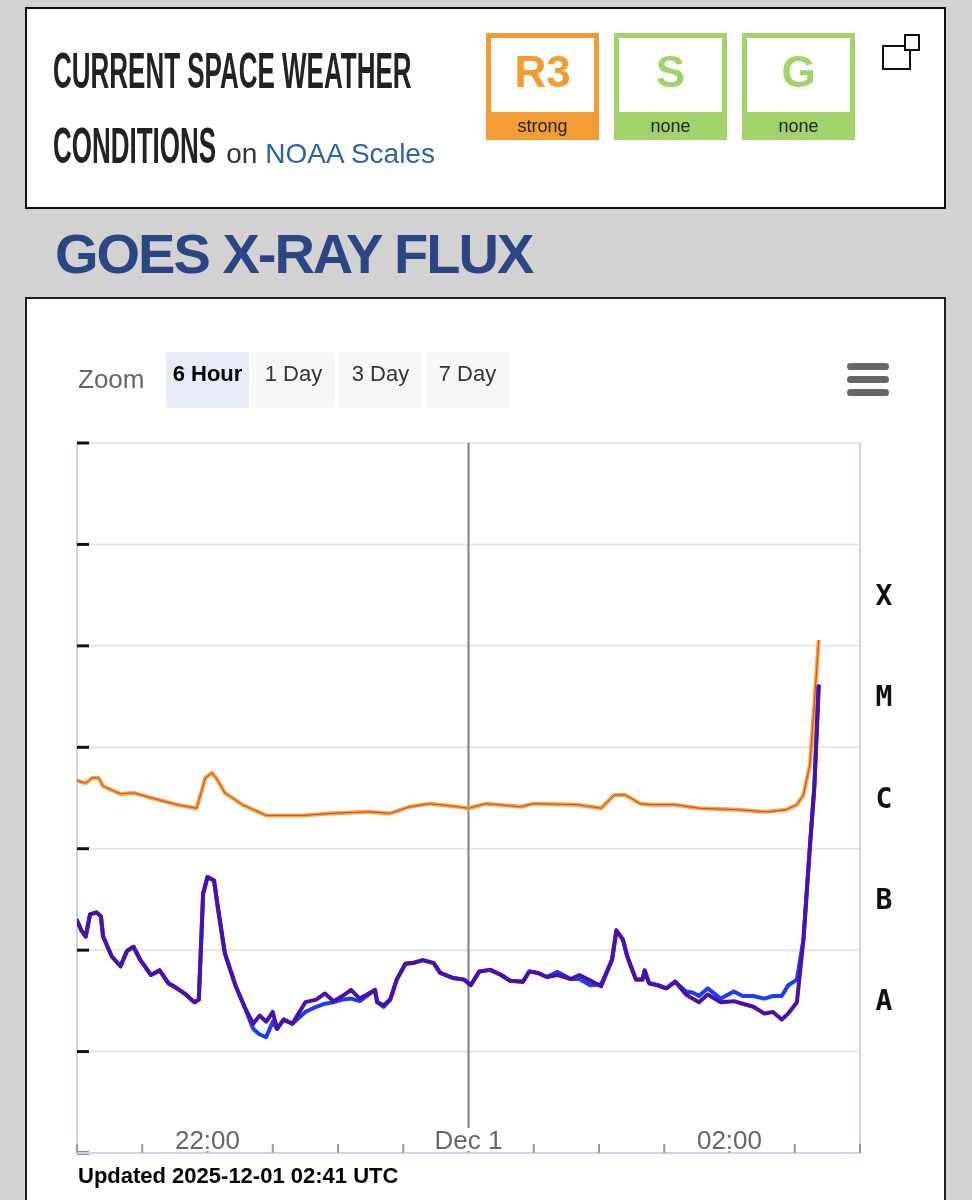 The width and height of the screenshot is (972, 1200). I want to click on zoom-button: 7 Day, so click(467, 380).